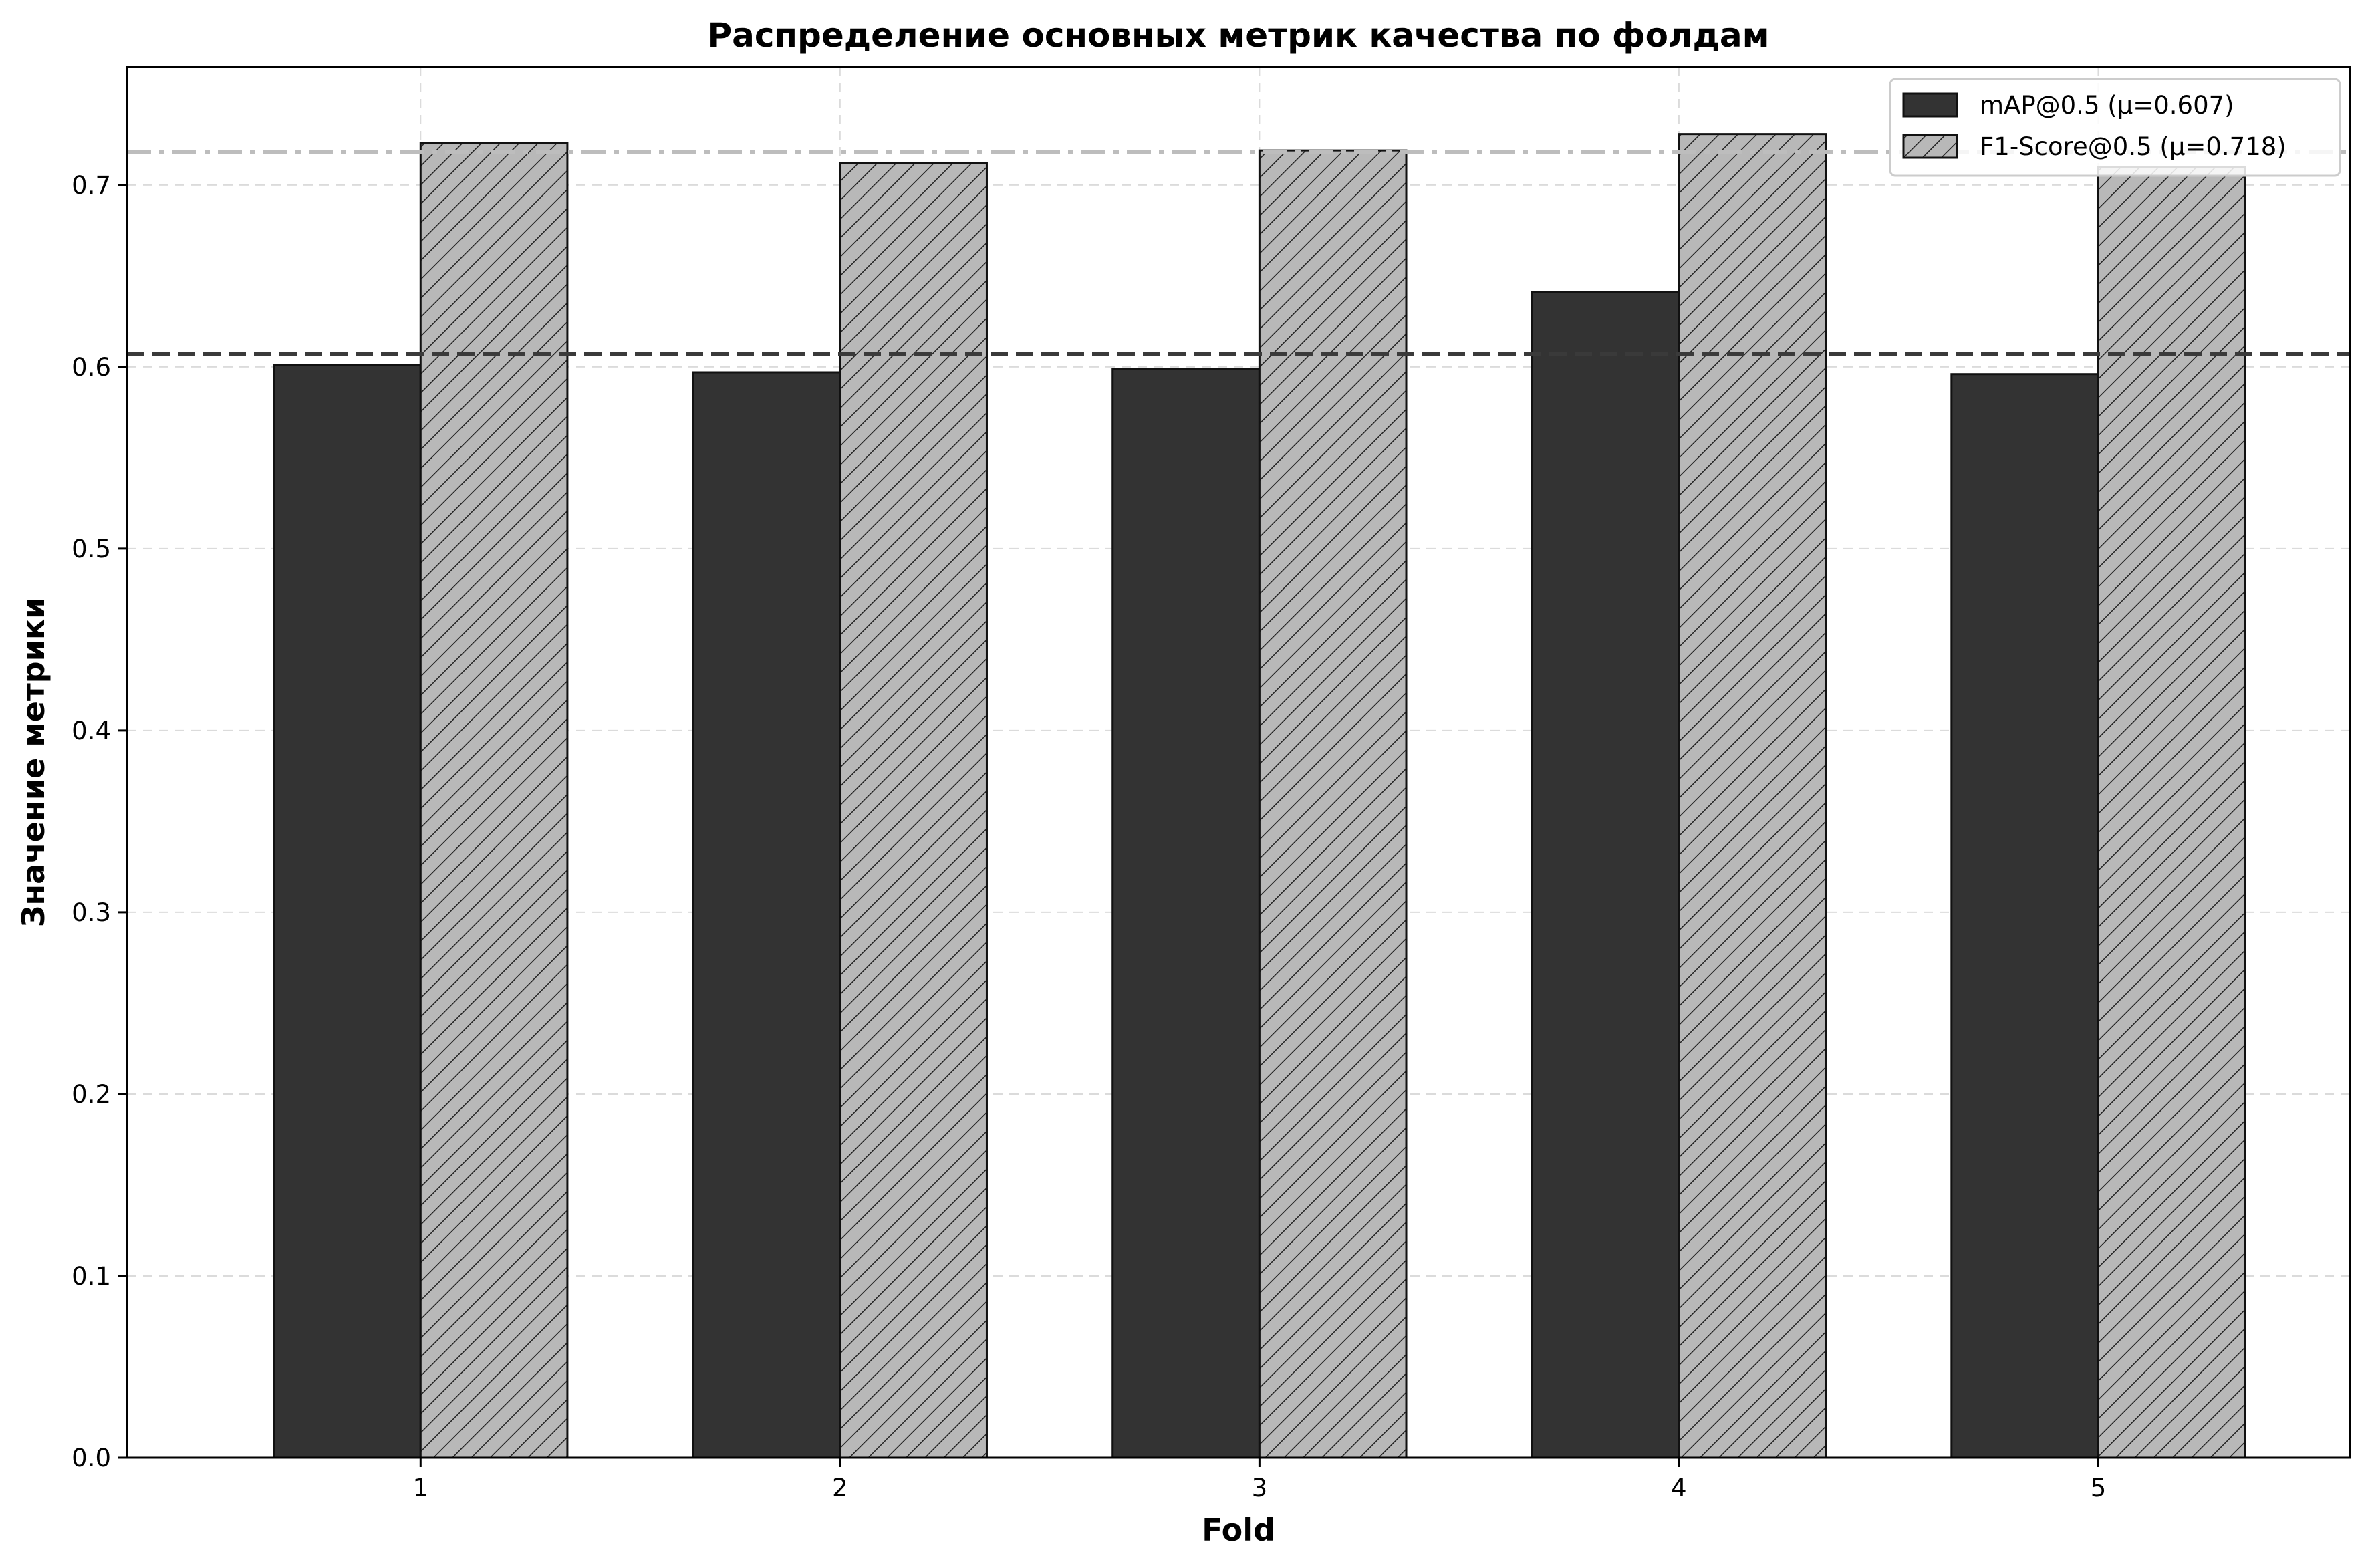 This screenshot has height=1568, width=2370. What do you see at coordinates (2133, 146) in the screenshot?
I see `legend-label-f1: F1-Score@0.5 (μ=0.718)` at bounding box center [2133, 146].